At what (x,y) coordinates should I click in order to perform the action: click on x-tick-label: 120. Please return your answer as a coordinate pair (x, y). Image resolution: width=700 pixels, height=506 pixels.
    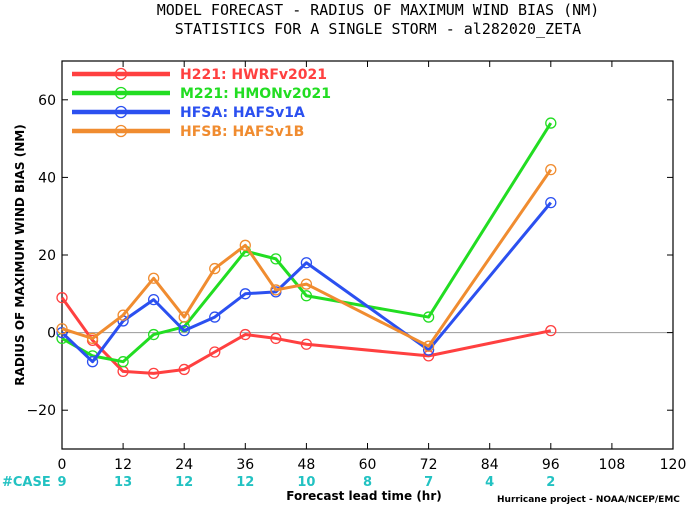
    Looking at the image, I should click on (673, 465).